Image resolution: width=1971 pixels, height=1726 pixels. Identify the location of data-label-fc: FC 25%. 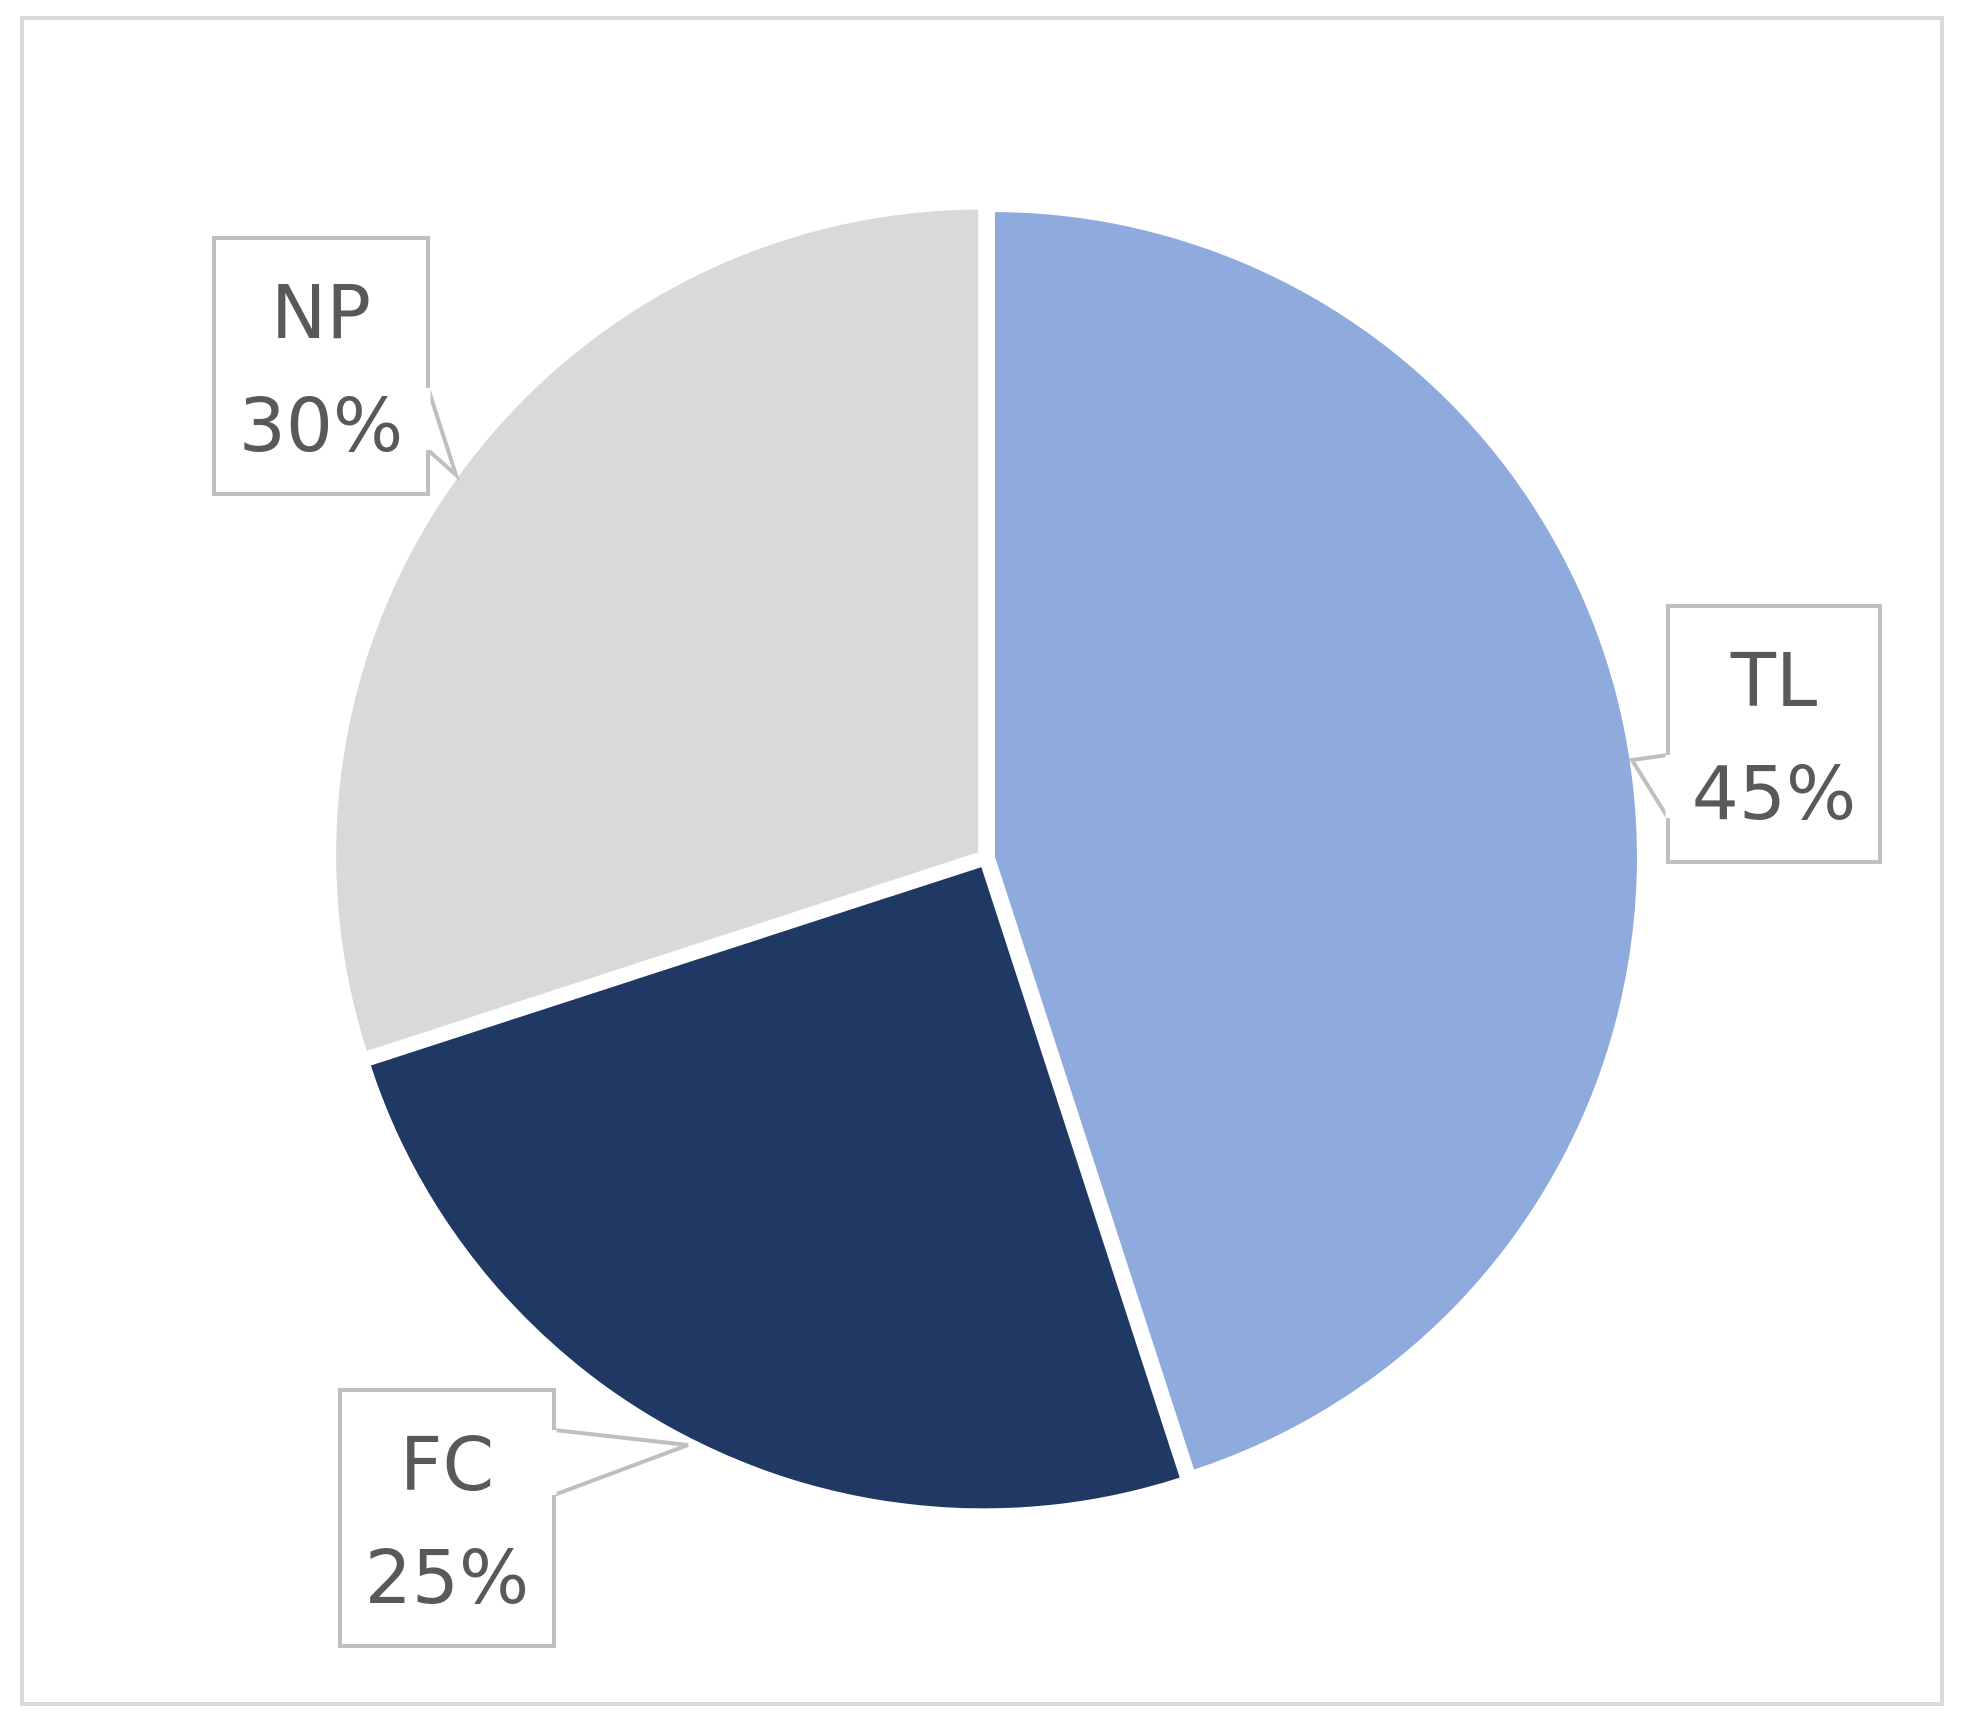
(513, 1518).